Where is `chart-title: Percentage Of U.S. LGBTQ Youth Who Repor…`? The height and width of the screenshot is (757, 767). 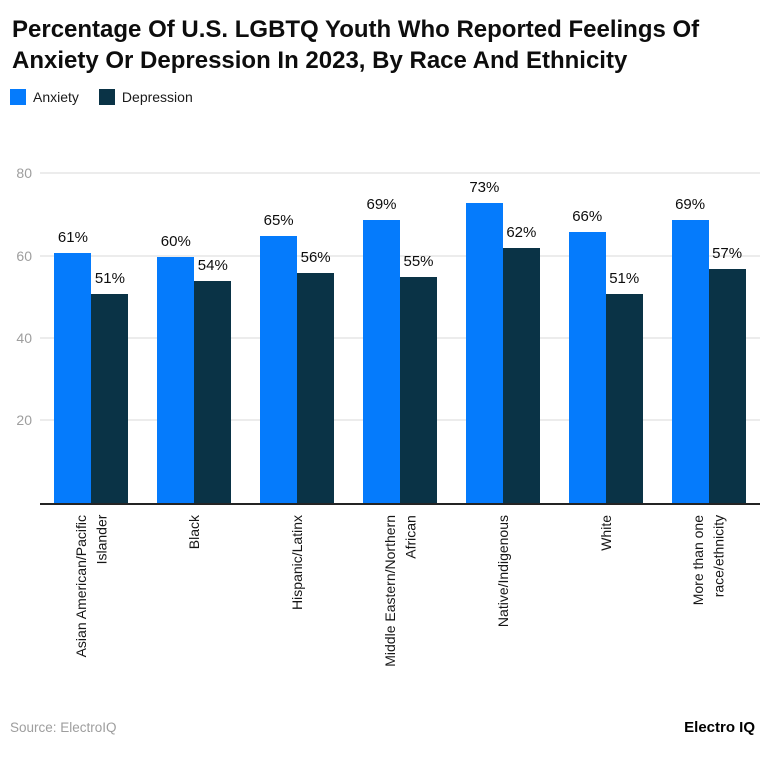
chart-title: Percentage Of U.S. LGBTQ Youth Who Repor… is located at coordinates (356, 45).